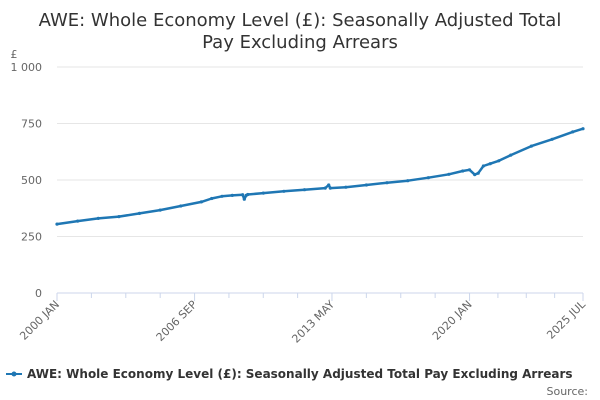 The image size is (600, 400). I want to click on chart-title-line-2: Pay Excluding Arrears, so click(300, 42).